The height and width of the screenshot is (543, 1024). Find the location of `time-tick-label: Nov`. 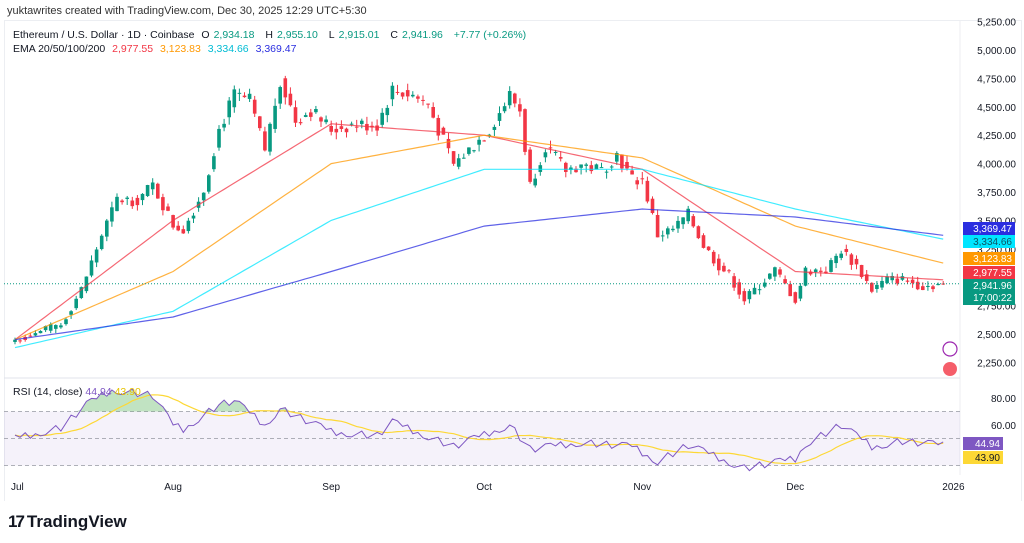

time-tick-label: Nov is located at coordinates (642, 487).